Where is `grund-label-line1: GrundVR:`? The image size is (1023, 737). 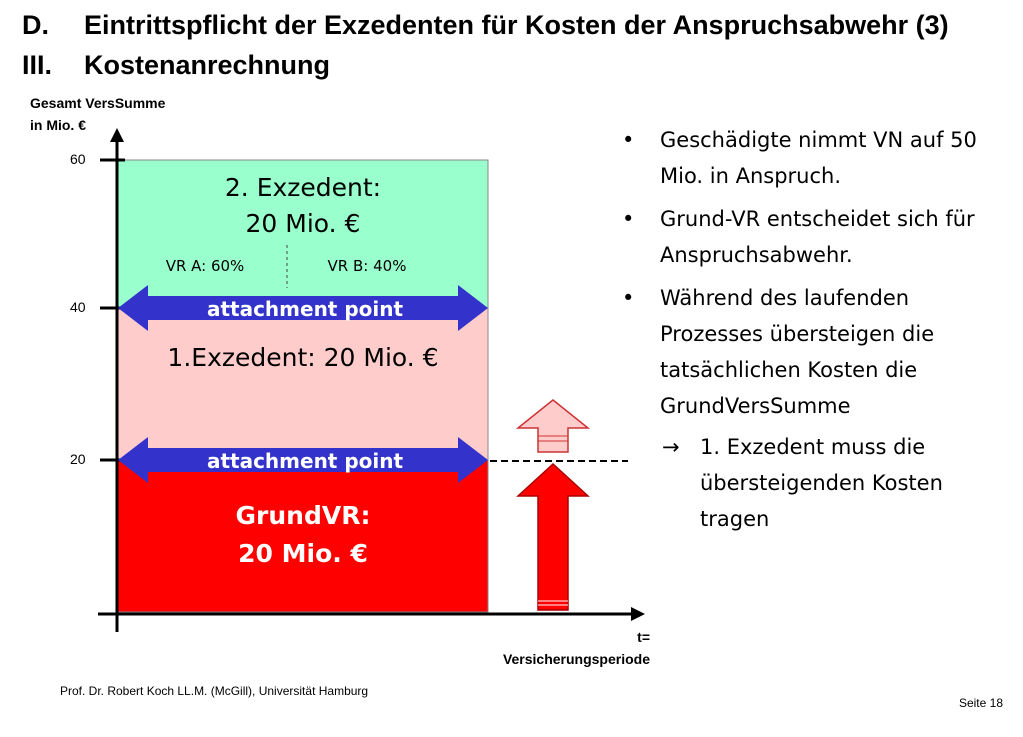 grund-label-line1: GrundVR: is located at coordinates (303, 515).